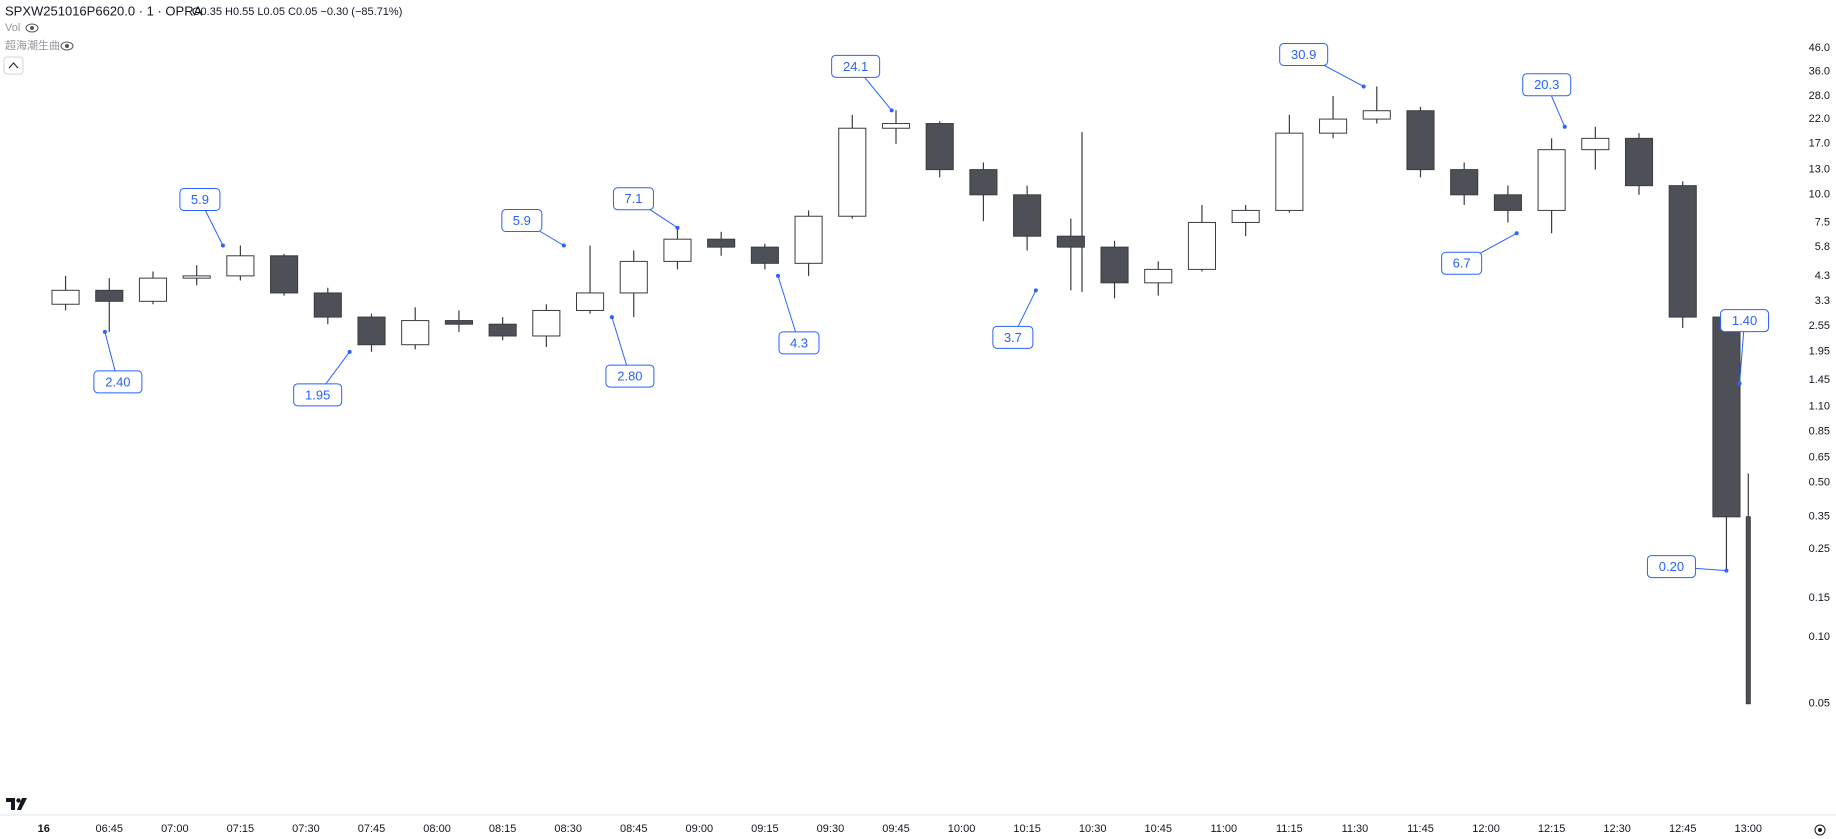  I want to click on y-tick-label: 0.25, so click(1819, 549).